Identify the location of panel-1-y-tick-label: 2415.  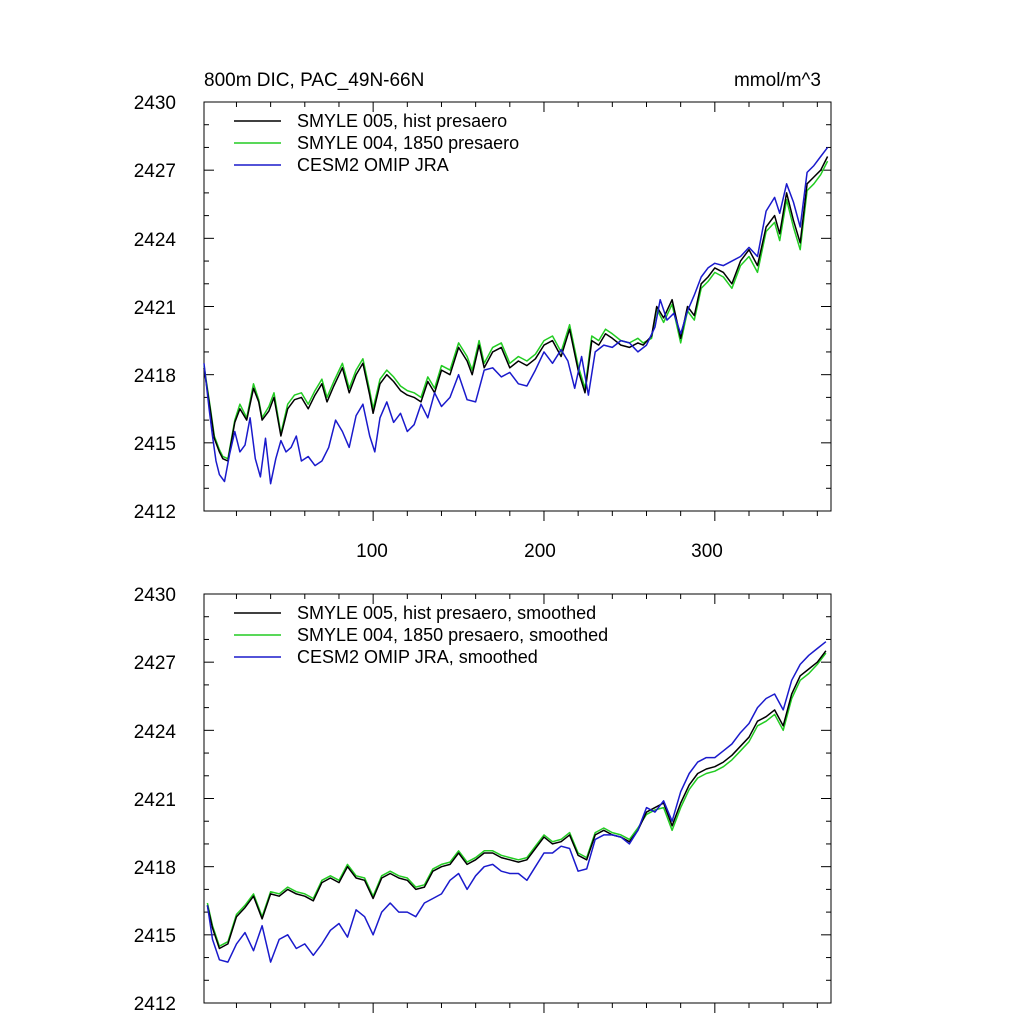
(155, 444).